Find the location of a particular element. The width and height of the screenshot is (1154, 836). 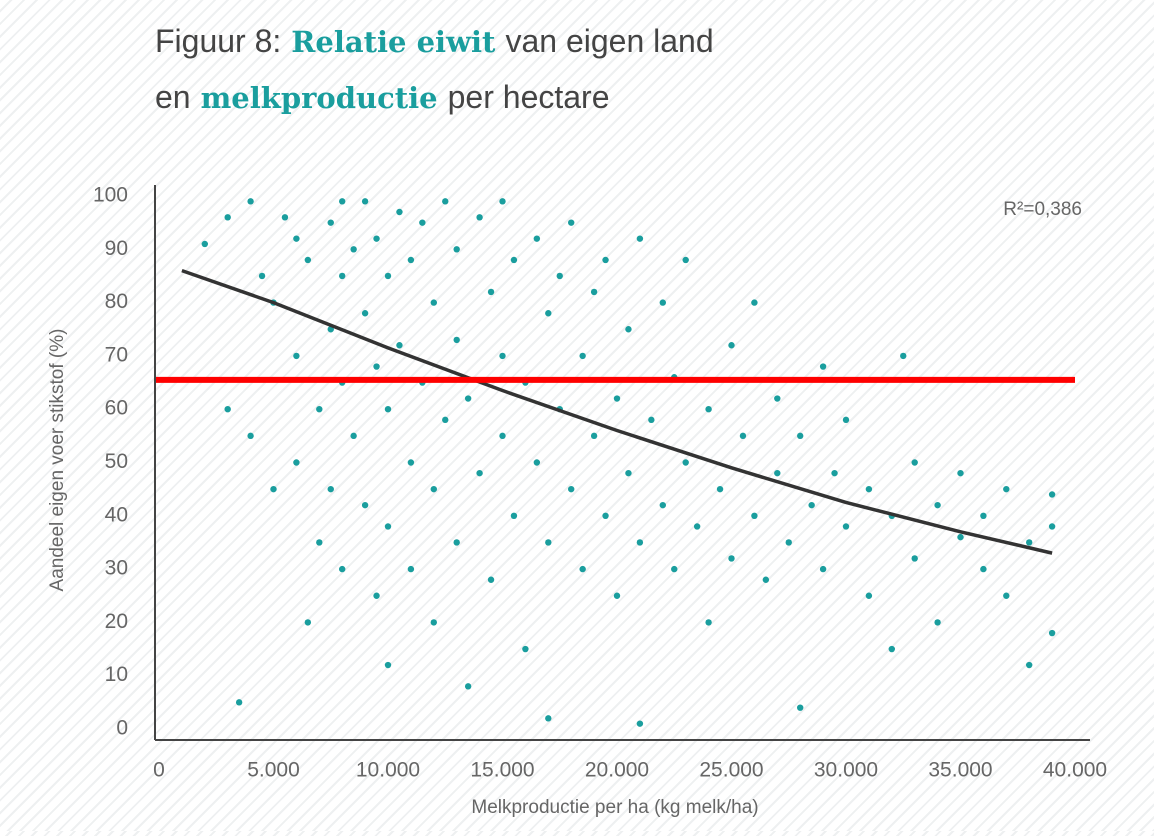

y-tick-label: 0 is located at coordinates (122, 728).